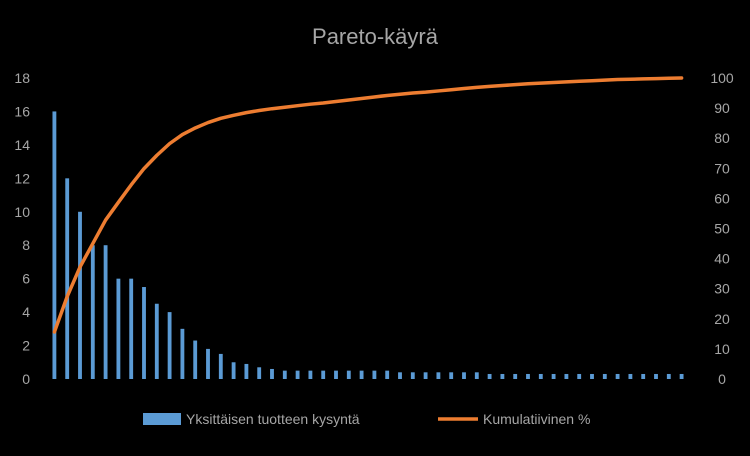 This screenshot has width=750, height=456. Describe the element at coordinates (722, 138) in the screenshot. I see `right-tick-label: 80` at that location.